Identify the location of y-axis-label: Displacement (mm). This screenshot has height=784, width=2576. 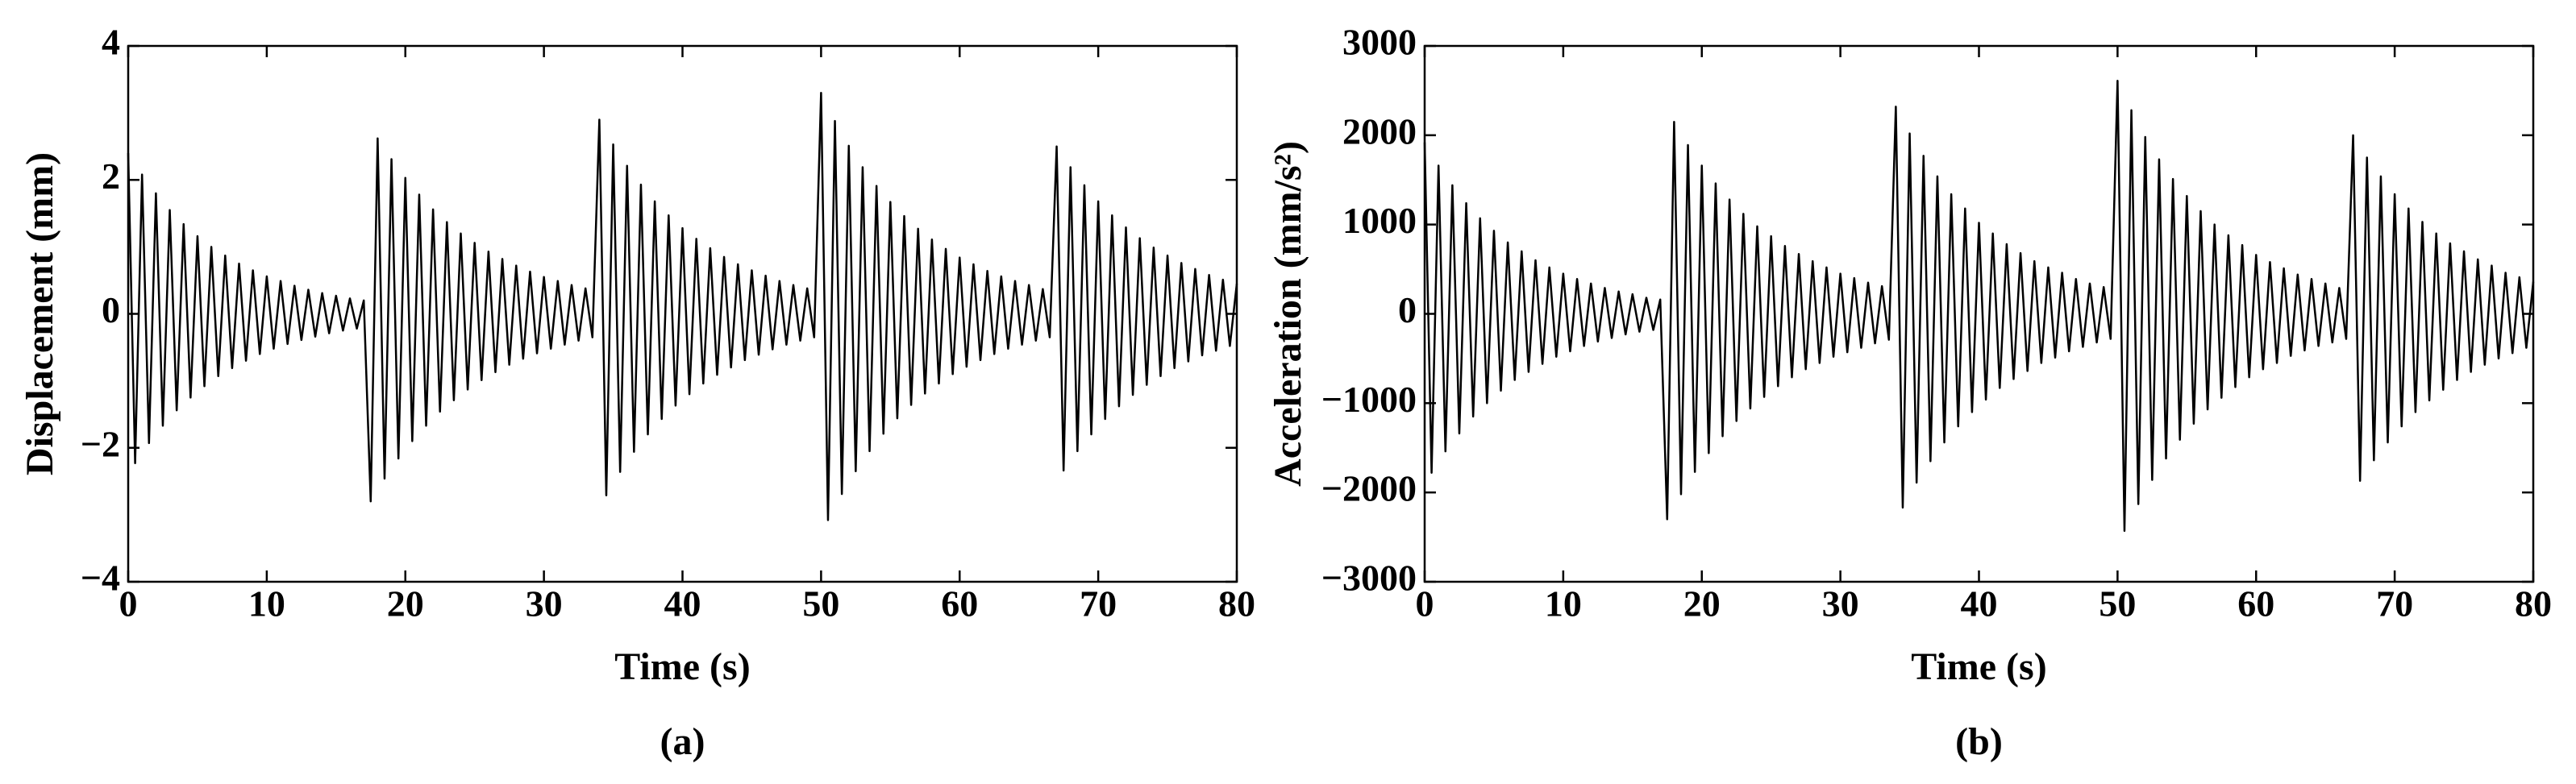
(40, 313).